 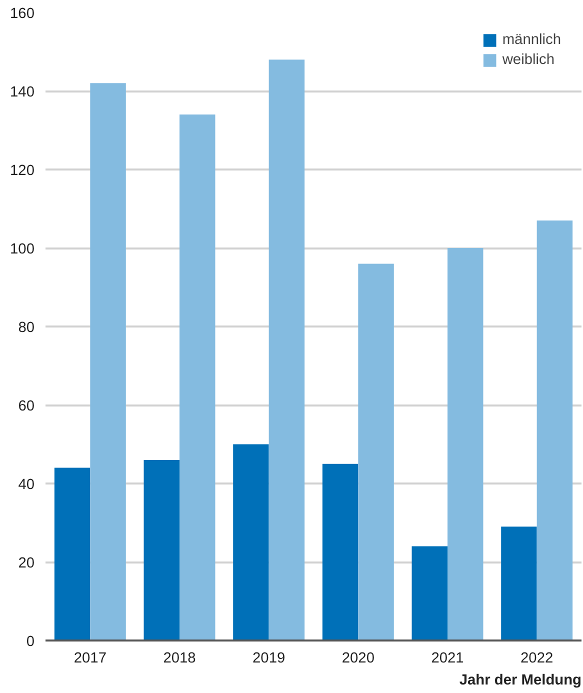 What do you see at coordinates (90, 658) in the screenshot?
I see `x-tick-label: 2017` at bounding box center [90, 658].